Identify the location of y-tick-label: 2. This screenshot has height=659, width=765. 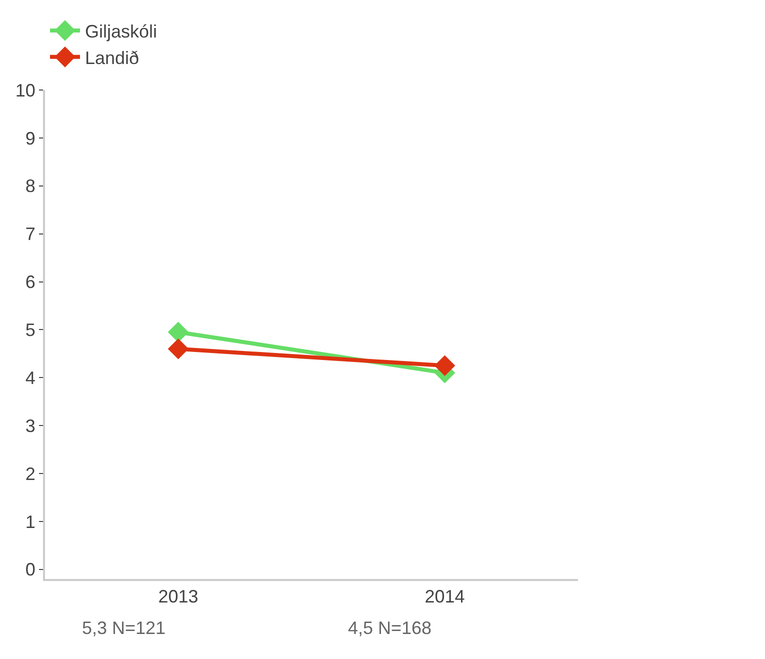
(30, 474).